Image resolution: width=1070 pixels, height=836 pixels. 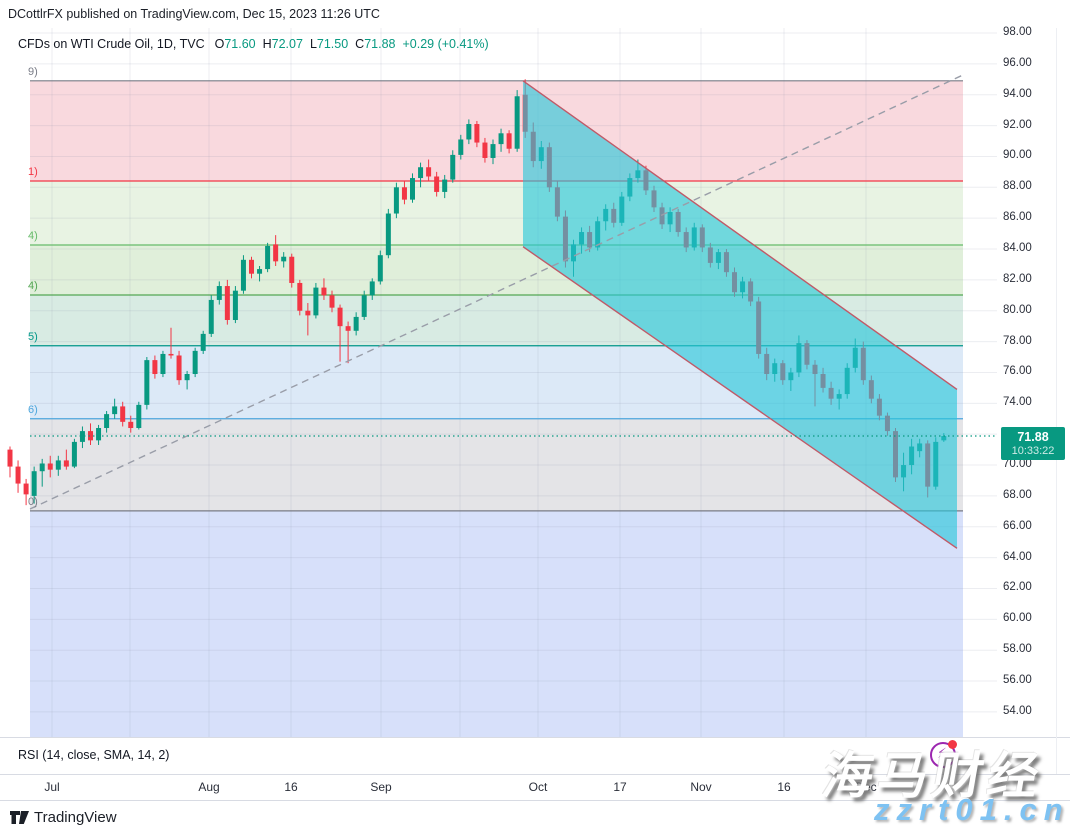 What do you see at coordinates (1017, 371) in the screenshot?
I see `price-tick-label: 76.00` at bounding box center [1017, 371].